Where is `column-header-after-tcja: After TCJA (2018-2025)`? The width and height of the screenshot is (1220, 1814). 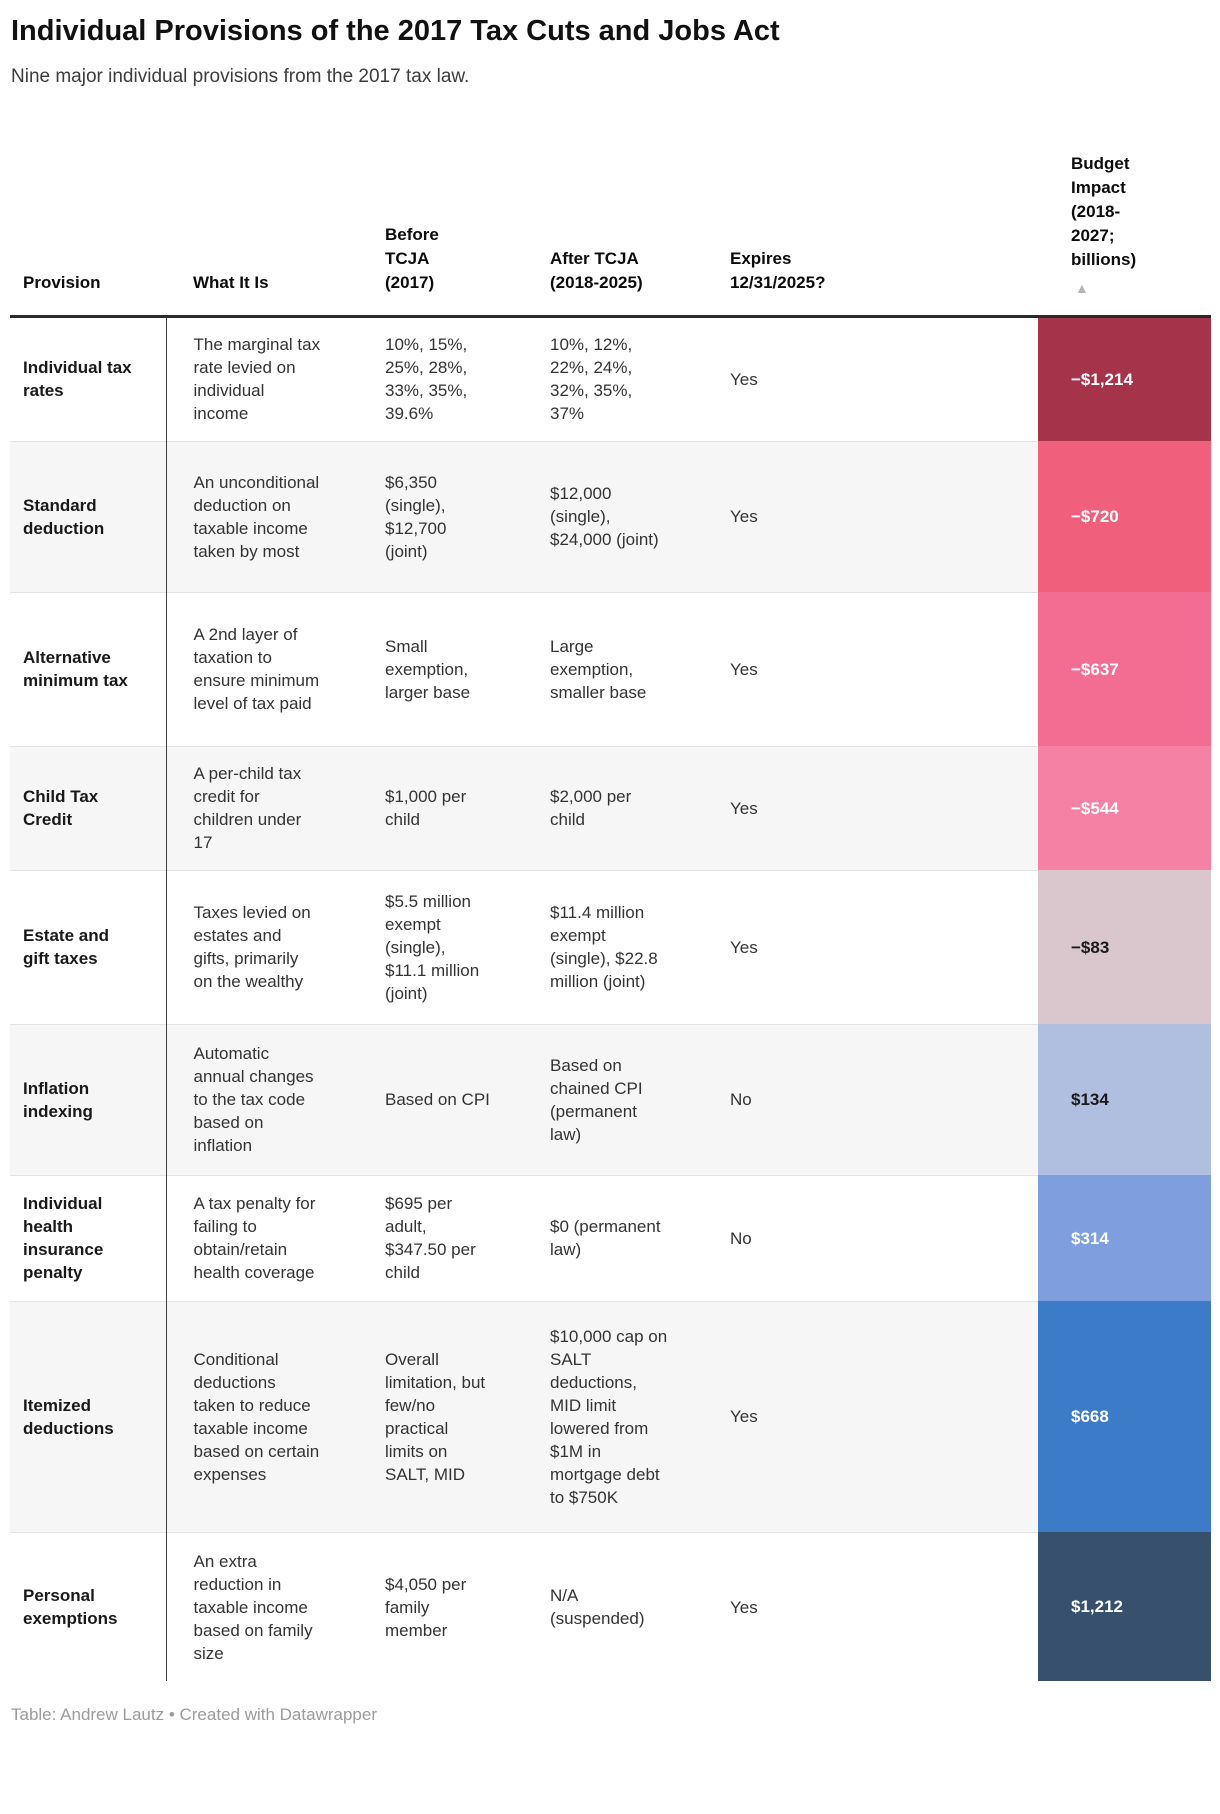 column-header-after-tcja: After TCJA (2018-2025) is located at coordinates (596, 270).